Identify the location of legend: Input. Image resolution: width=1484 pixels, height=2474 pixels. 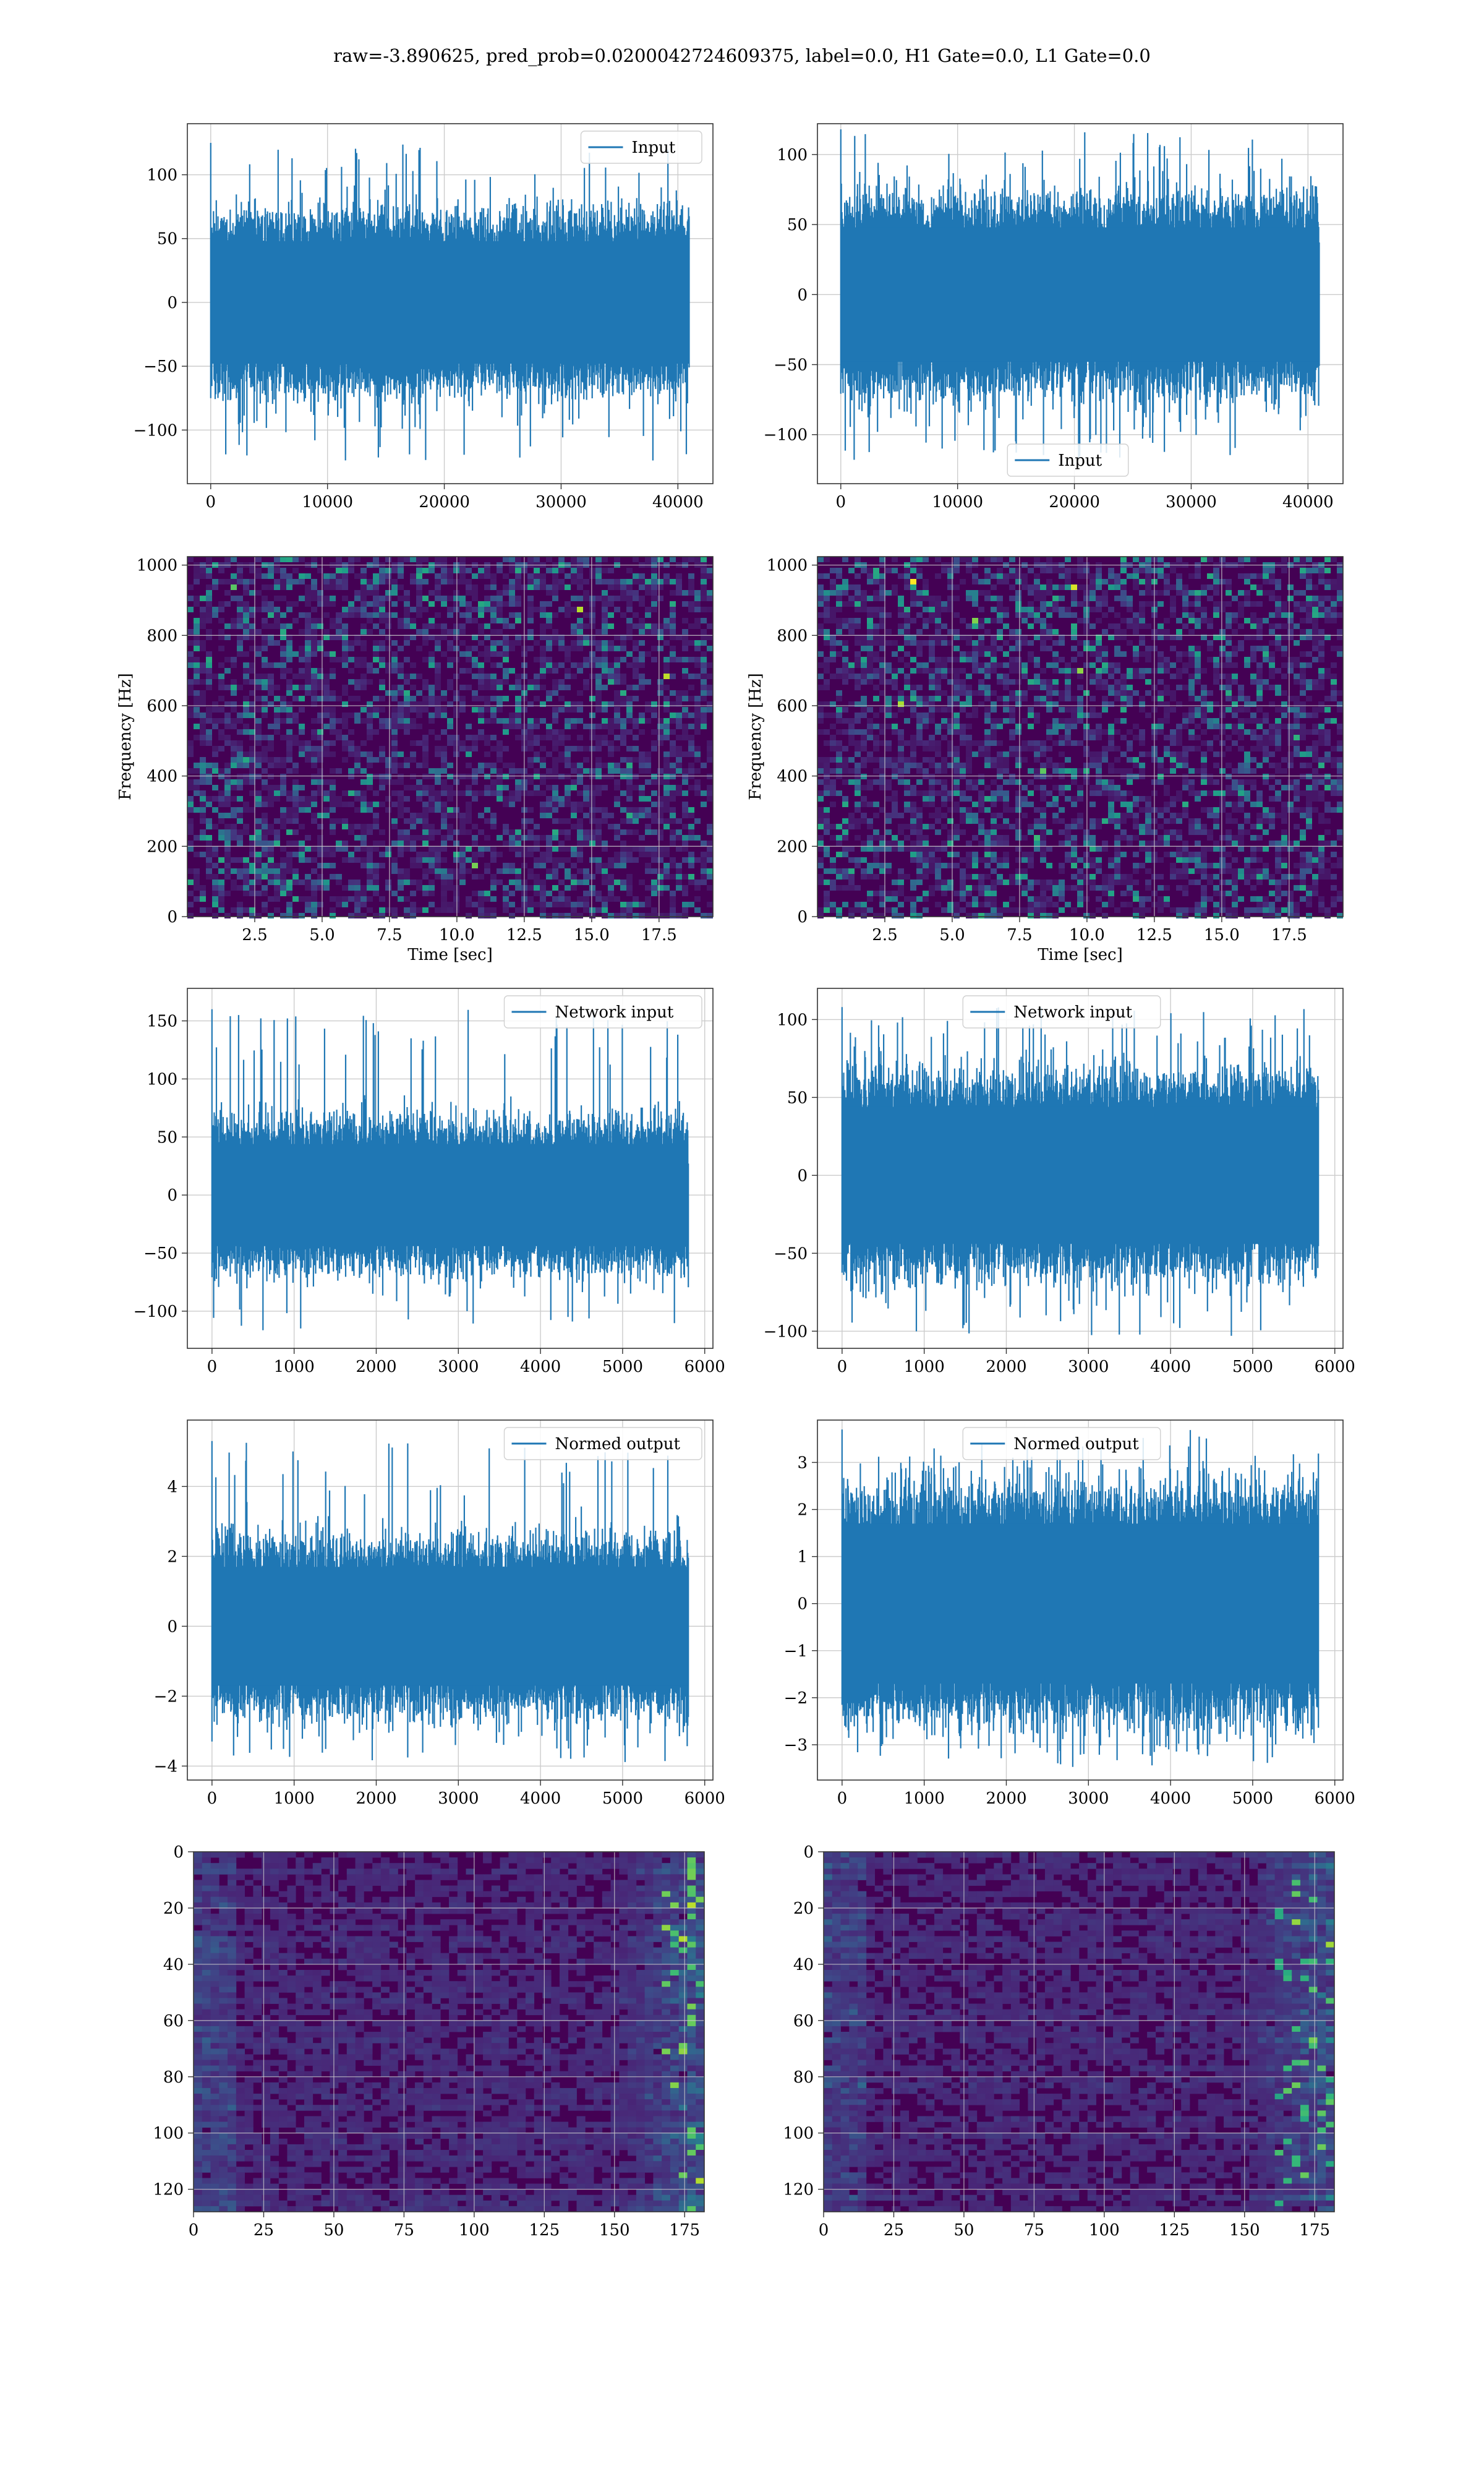
(641, 147).